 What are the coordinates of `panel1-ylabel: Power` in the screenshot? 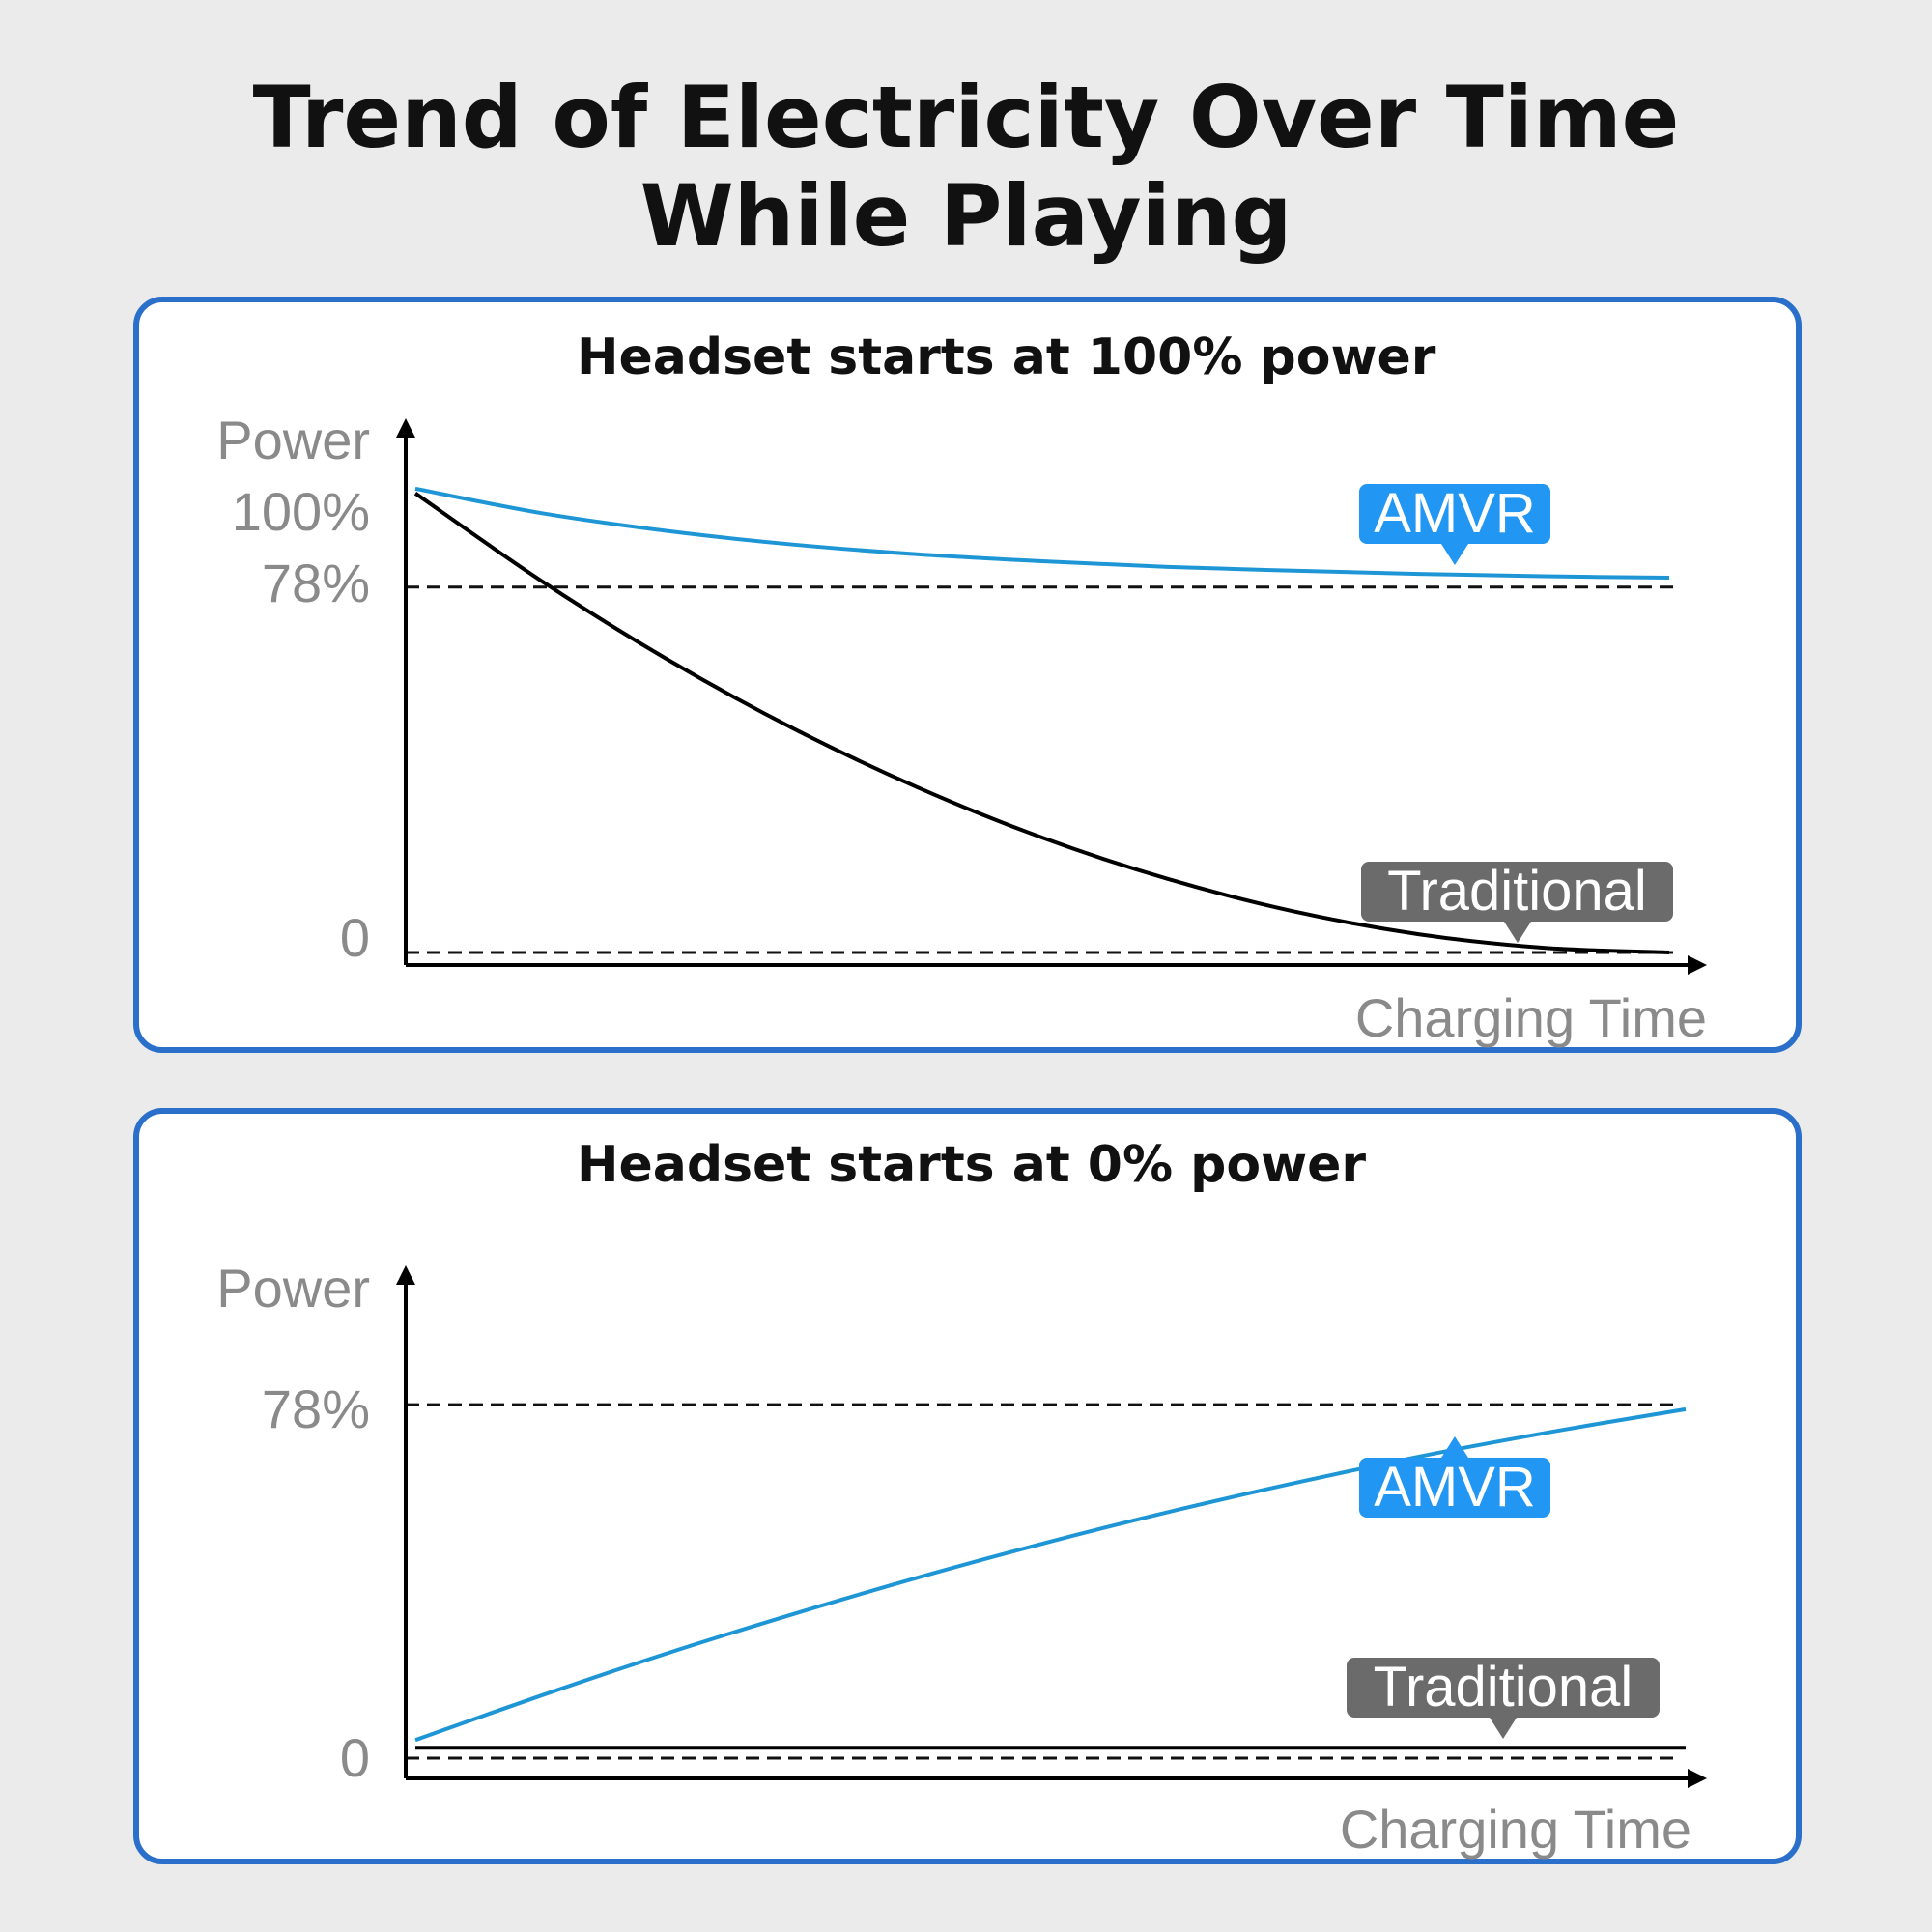 It's located at (293, 440).